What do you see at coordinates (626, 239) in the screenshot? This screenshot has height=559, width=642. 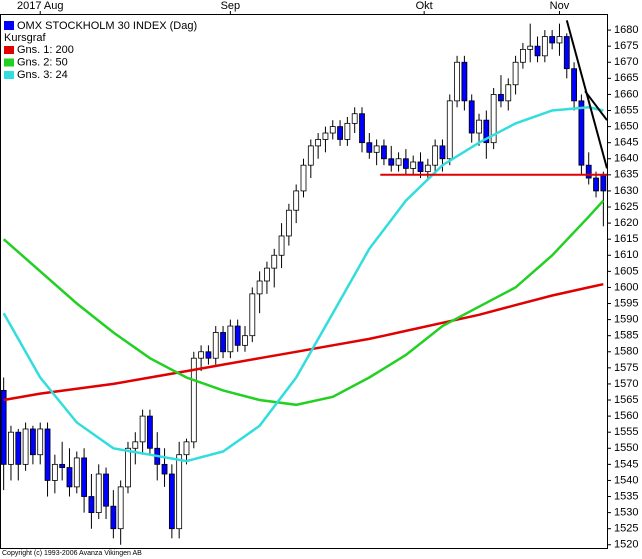 I see `y-tick-label: 1615` at bounding box center [626, 239].